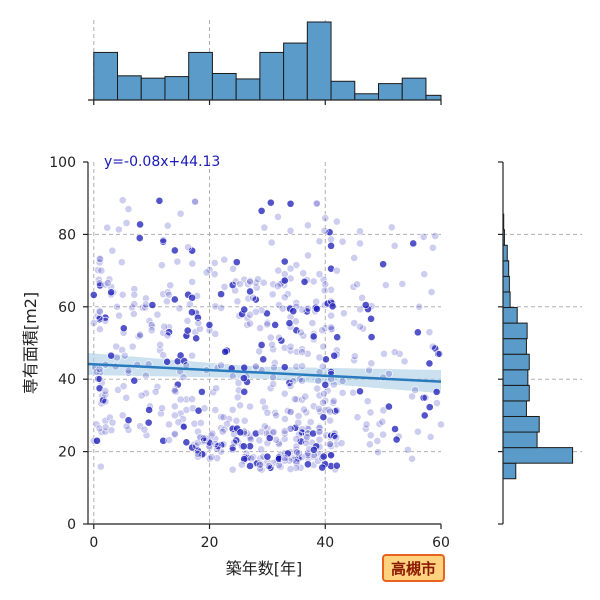 Image resolution: width=600 pixels, height=600 pixels. I want to click on y-tick-label: 20, so click(67, 453).